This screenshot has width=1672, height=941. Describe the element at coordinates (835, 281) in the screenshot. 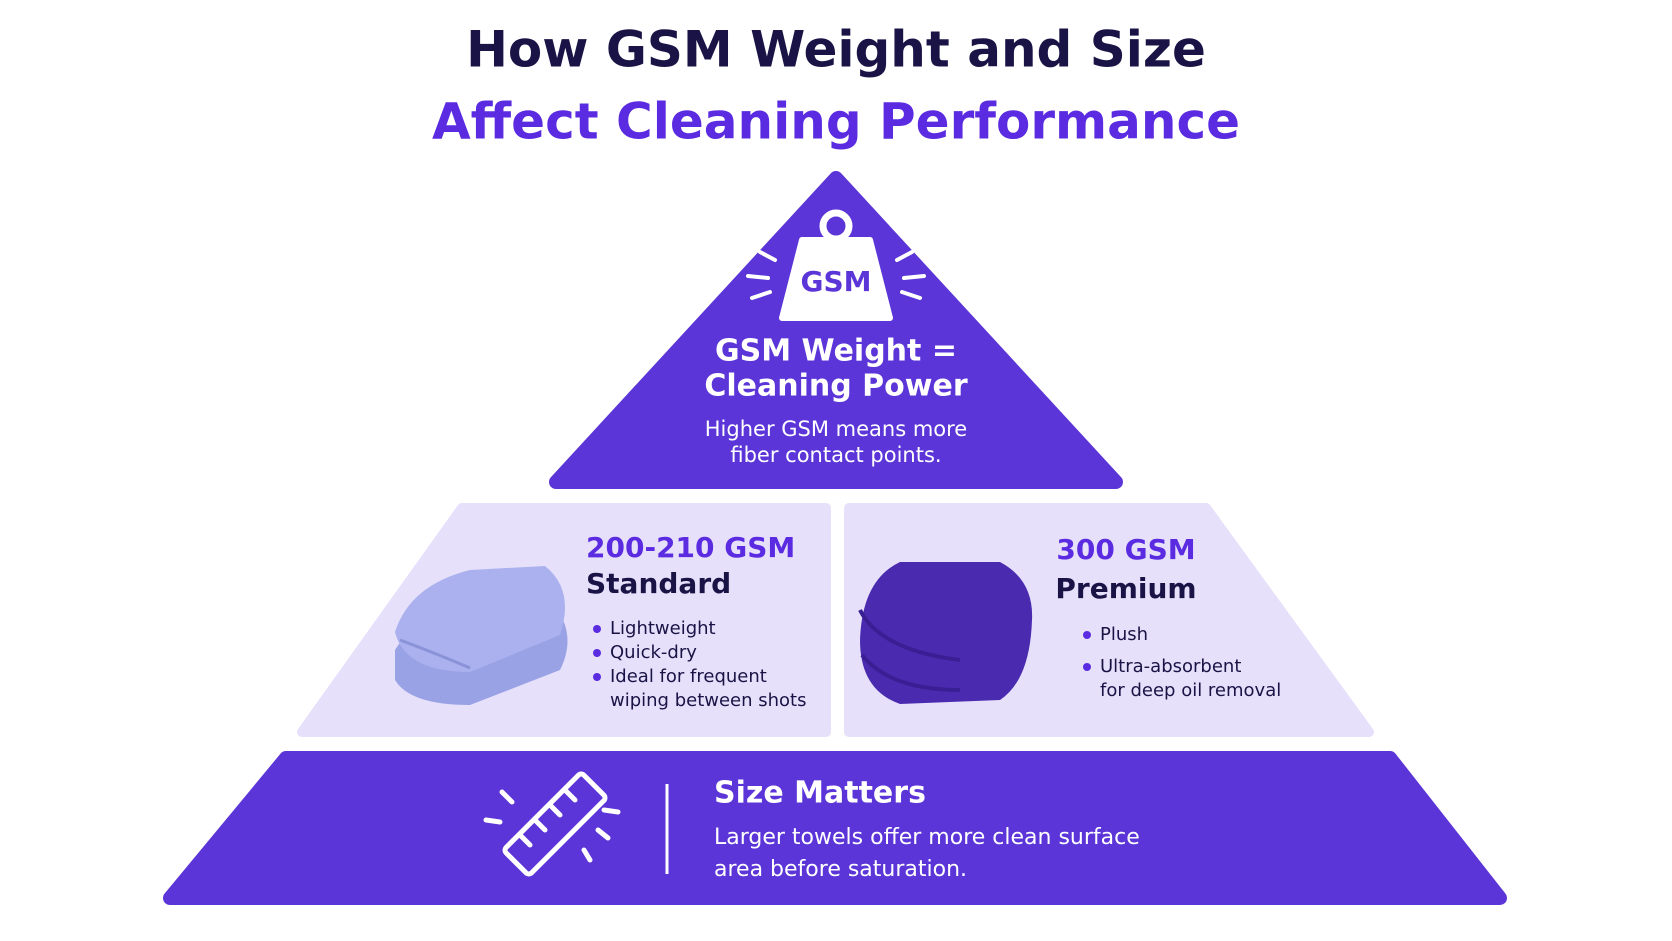

I see `badge-text: GSM` at that location.